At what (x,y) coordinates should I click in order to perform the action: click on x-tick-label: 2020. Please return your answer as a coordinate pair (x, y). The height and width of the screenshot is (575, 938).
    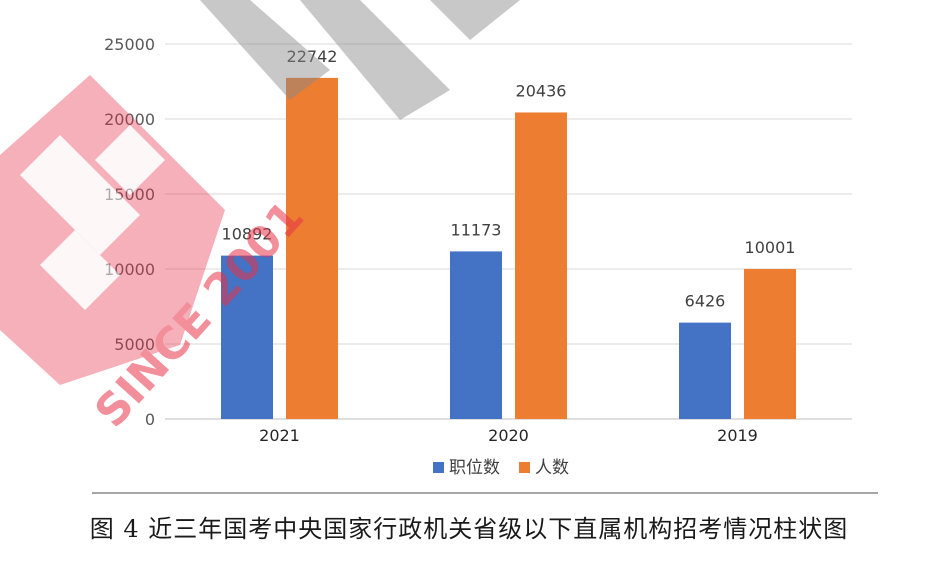
    Looking at the image, I should click on (508, 435).